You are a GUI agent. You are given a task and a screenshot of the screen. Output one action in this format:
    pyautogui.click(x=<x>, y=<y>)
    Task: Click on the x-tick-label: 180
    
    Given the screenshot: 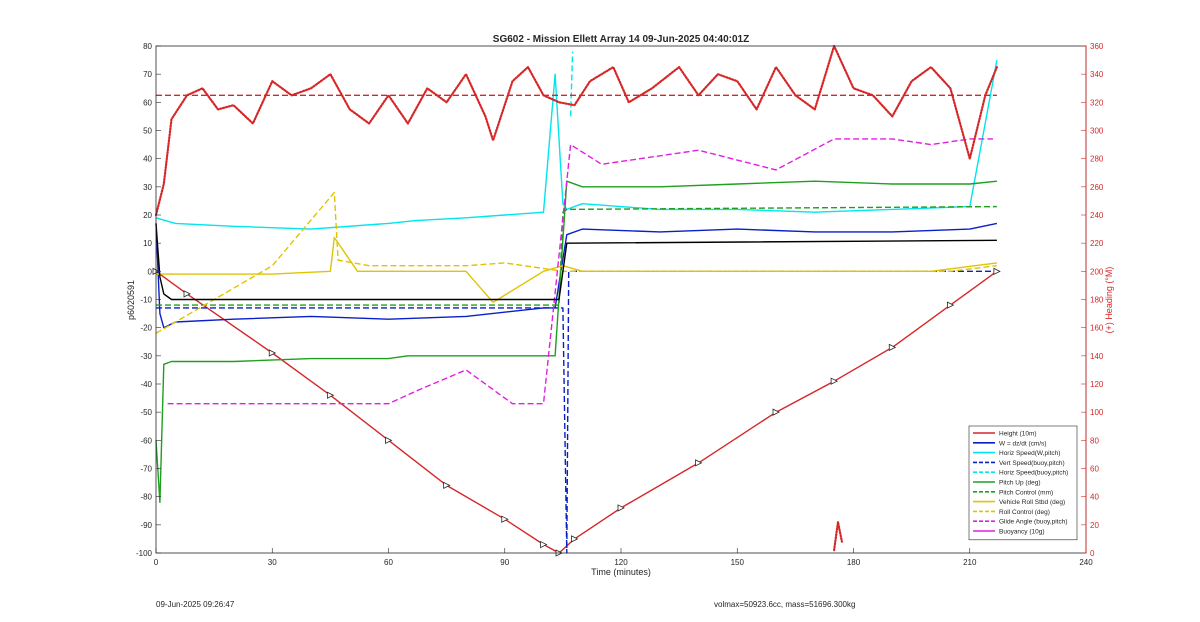 What is the action you would take?
    pyautogui.click(x=854, y=562)
    